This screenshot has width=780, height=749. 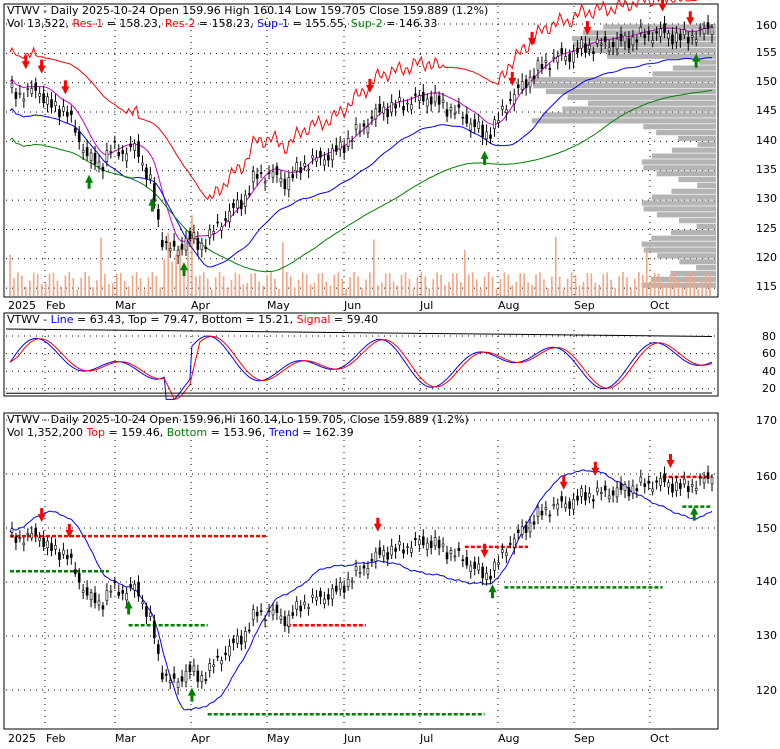 What do you see at coordinates (508, 738) in the screenshot?
I see `x-tick: Aug` at bounding box center [508, 738].